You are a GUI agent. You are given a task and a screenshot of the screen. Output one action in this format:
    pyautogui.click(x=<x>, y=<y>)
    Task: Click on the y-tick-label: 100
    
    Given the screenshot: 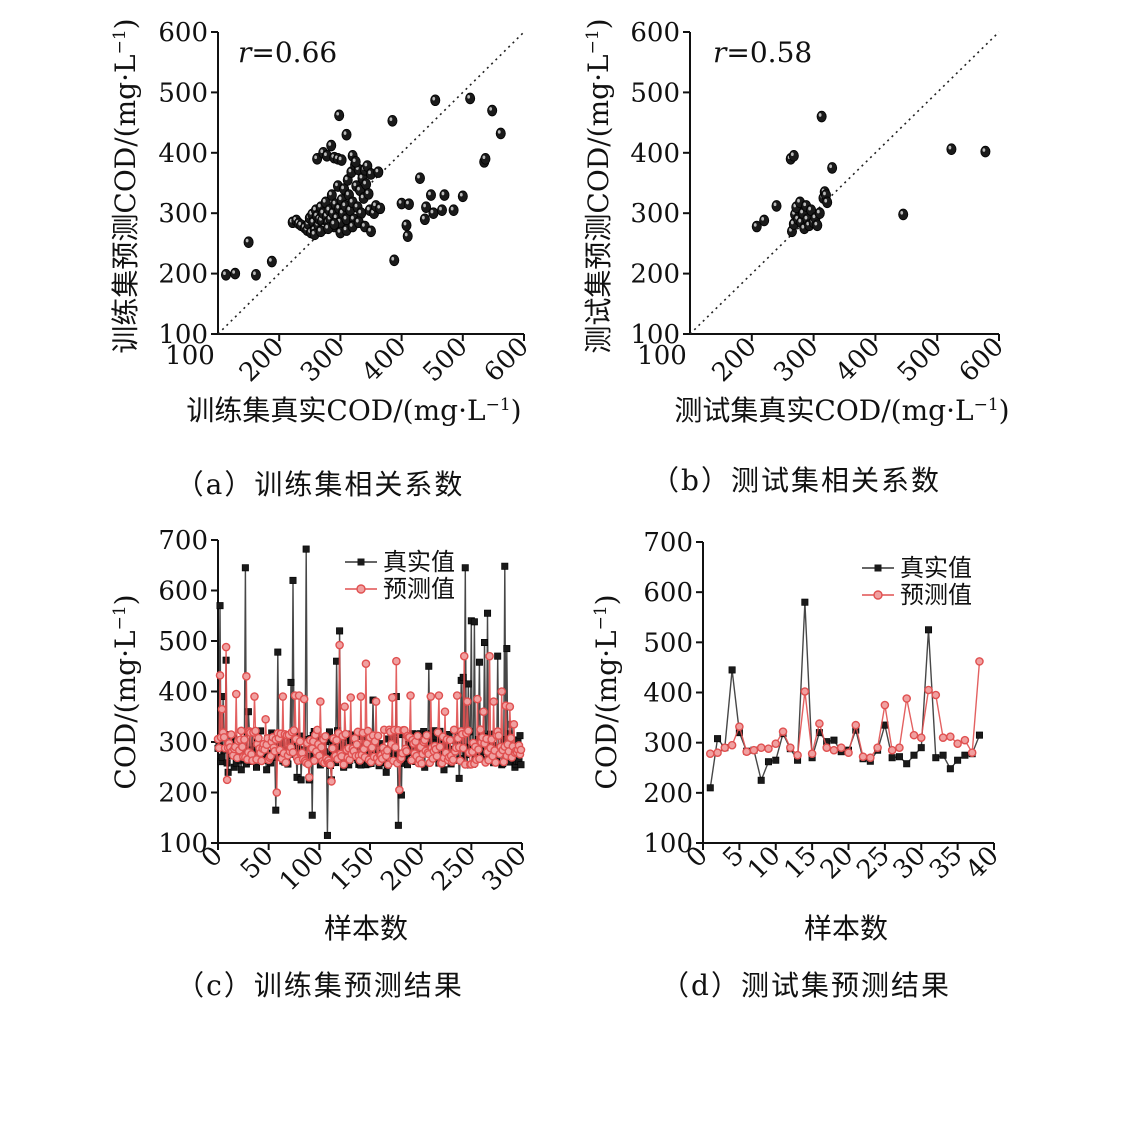 What is the action you would take?
    pyautogui.click(x=183, y=844)
    